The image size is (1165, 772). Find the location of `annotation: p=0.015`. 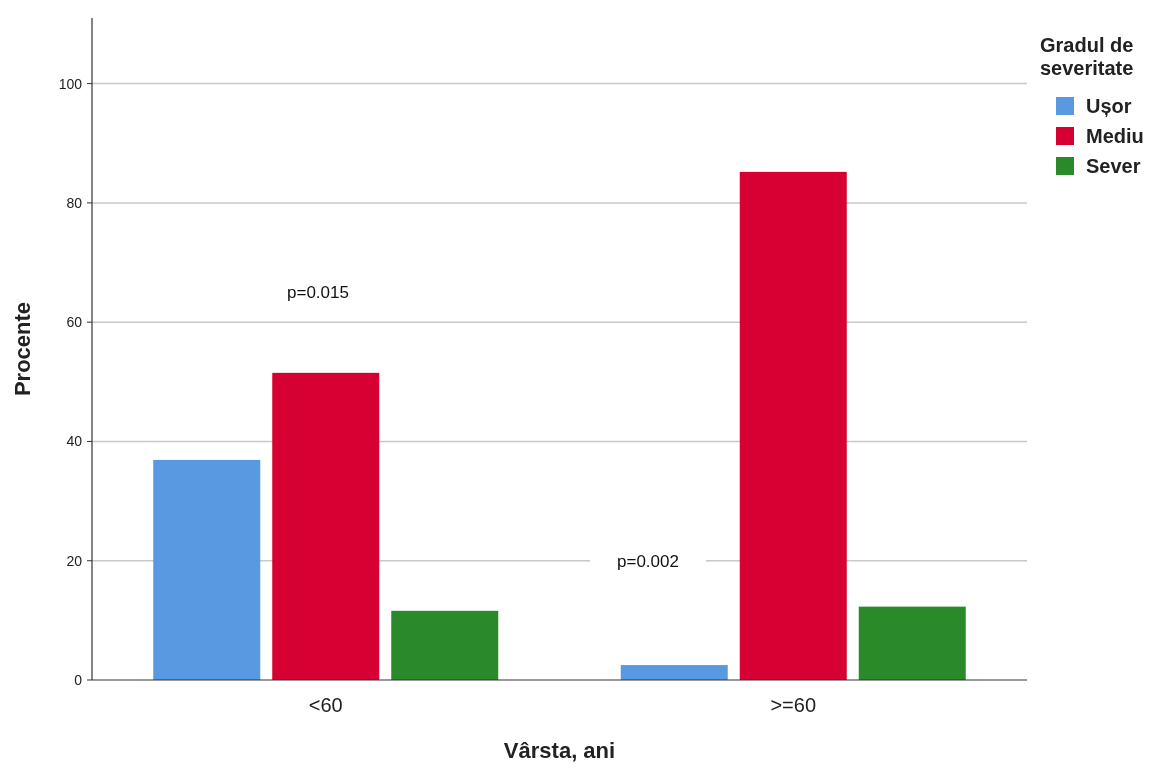

annotation: p=0.015 is located at coordinates (318, 293).